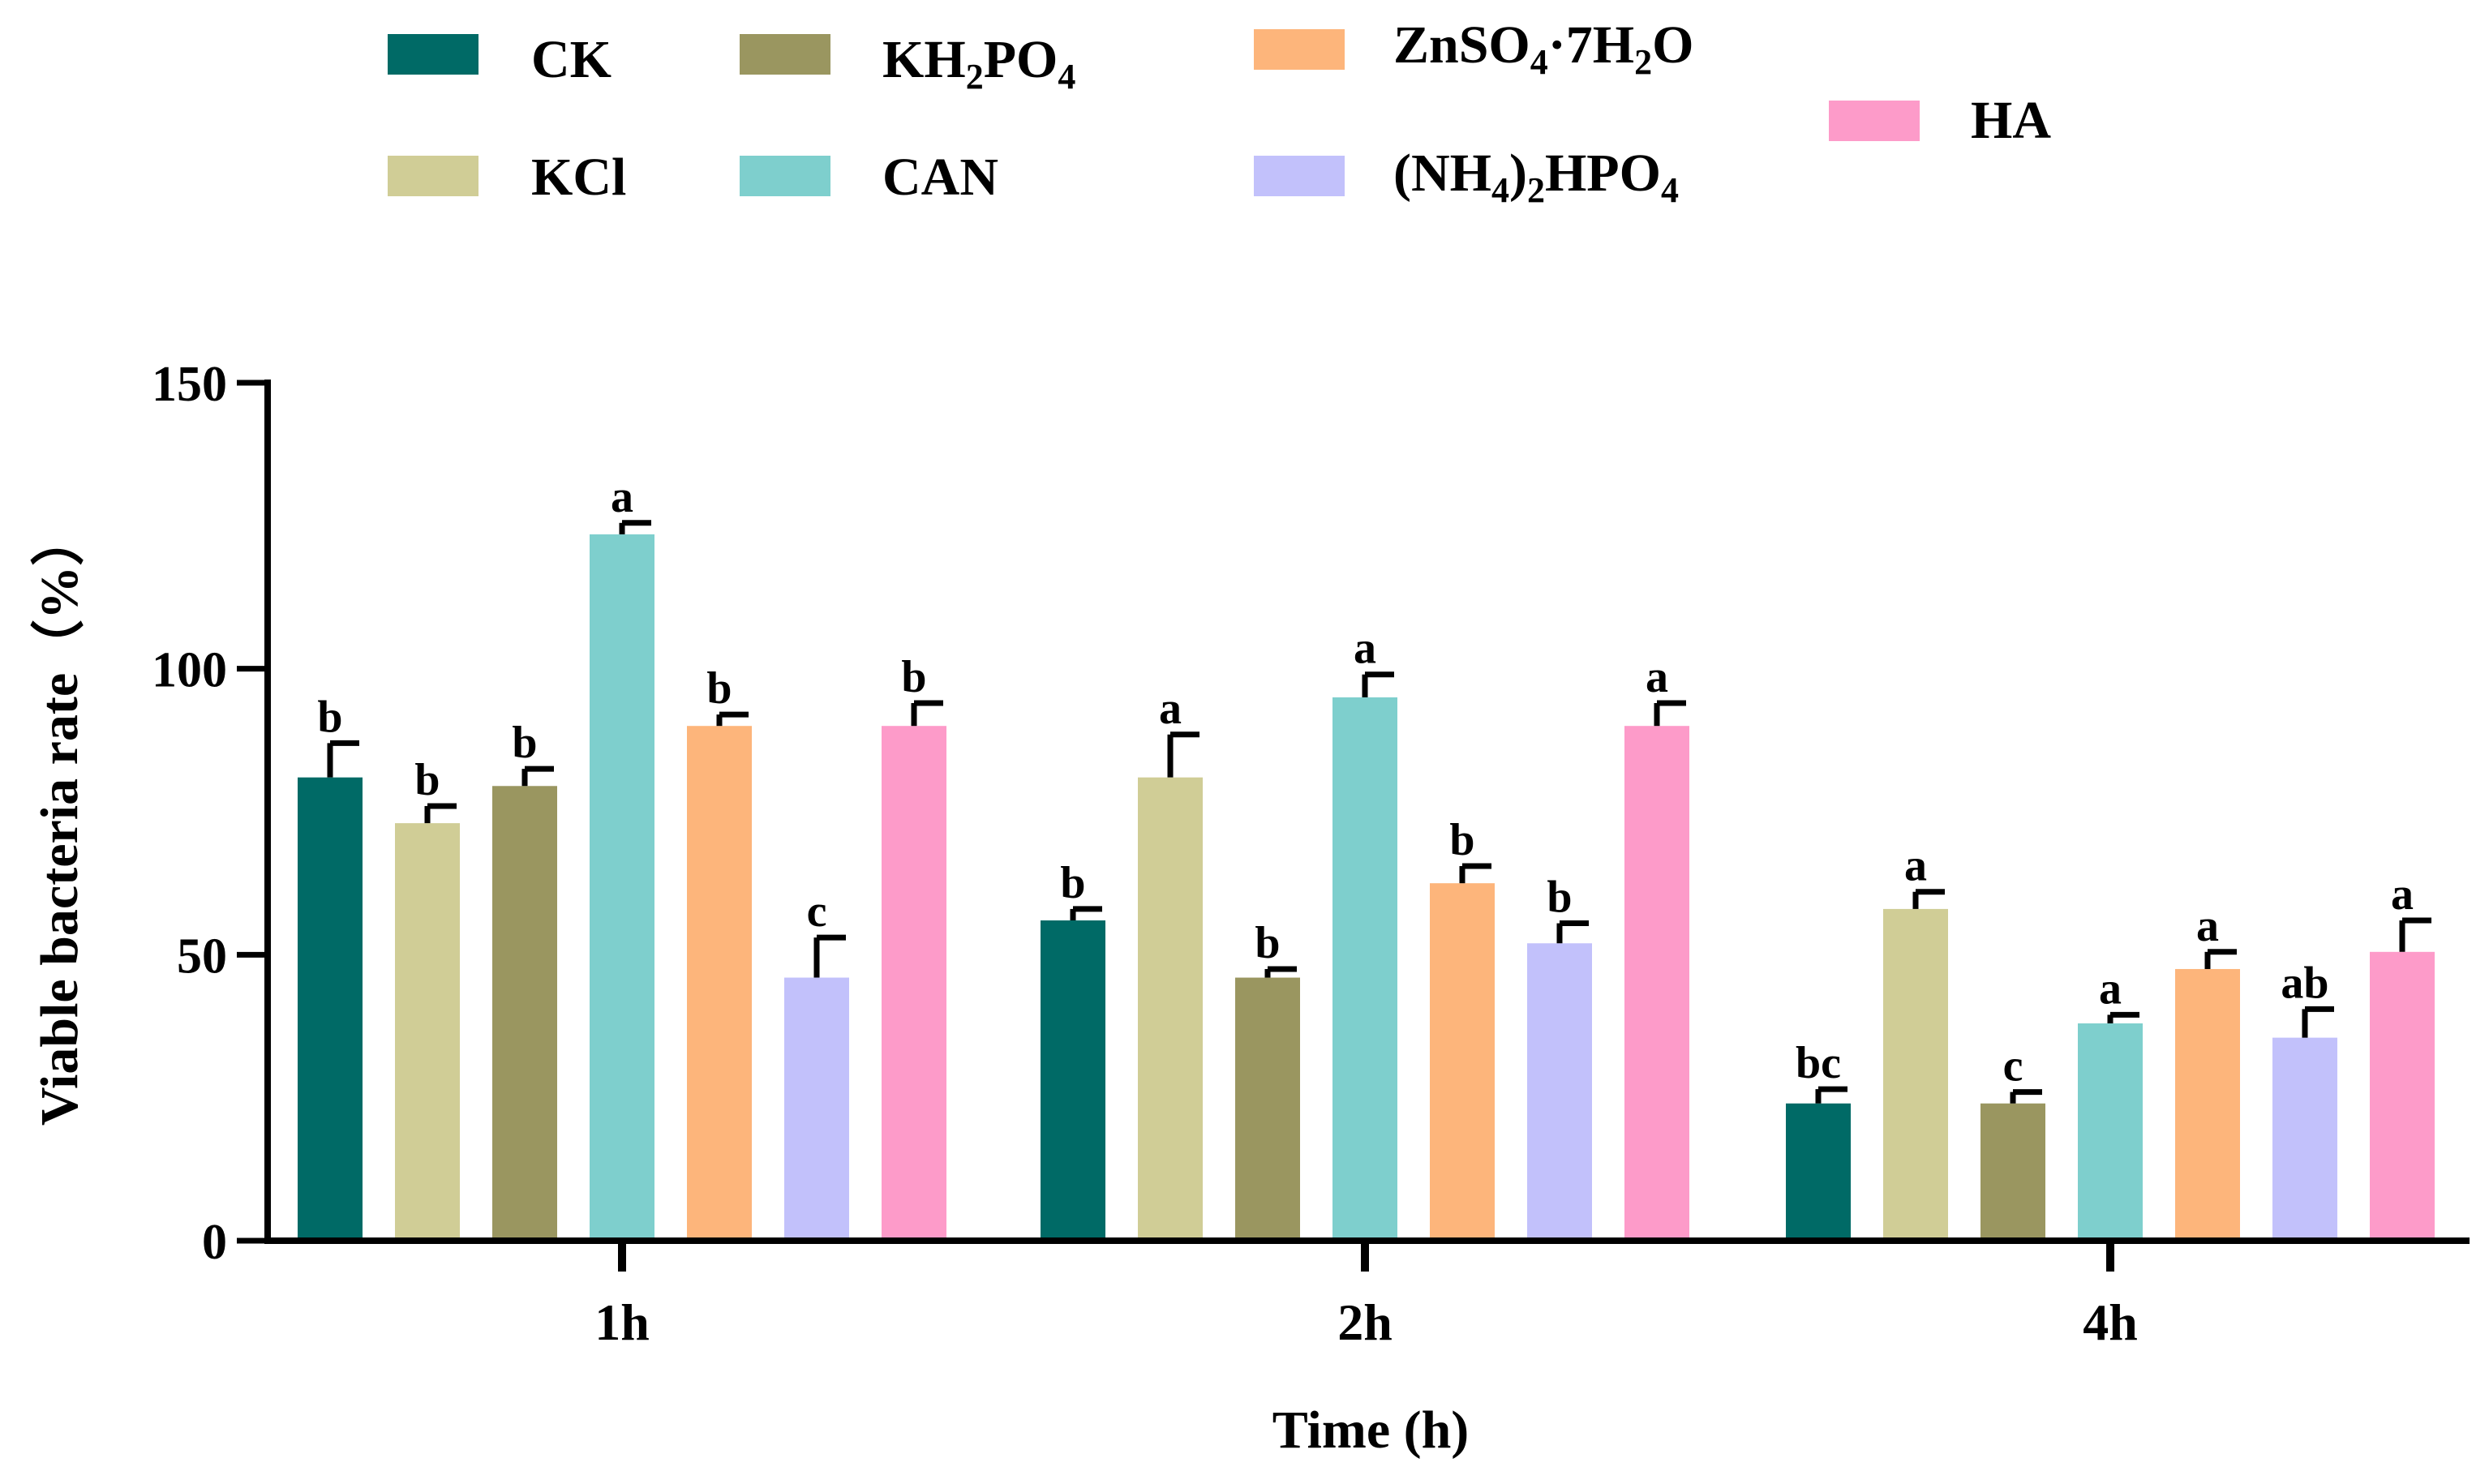 This screenshot has height=1484, width=2489. Describe the element at coordinates (2318, 1022) in the screenshot. I see `error-bar-nh-hpo-4h` at that location.